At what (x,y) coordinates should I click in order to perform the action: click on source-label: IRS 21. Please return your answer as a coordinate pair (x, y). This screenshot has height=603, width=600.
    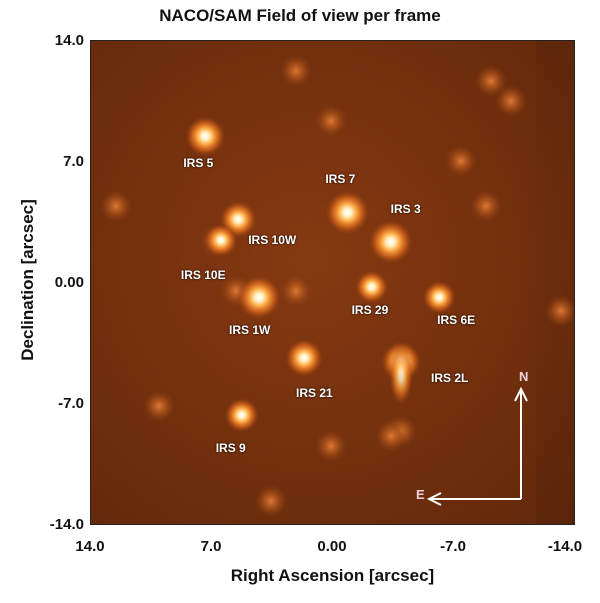
    Looking at the image, I should click on (314, 392).